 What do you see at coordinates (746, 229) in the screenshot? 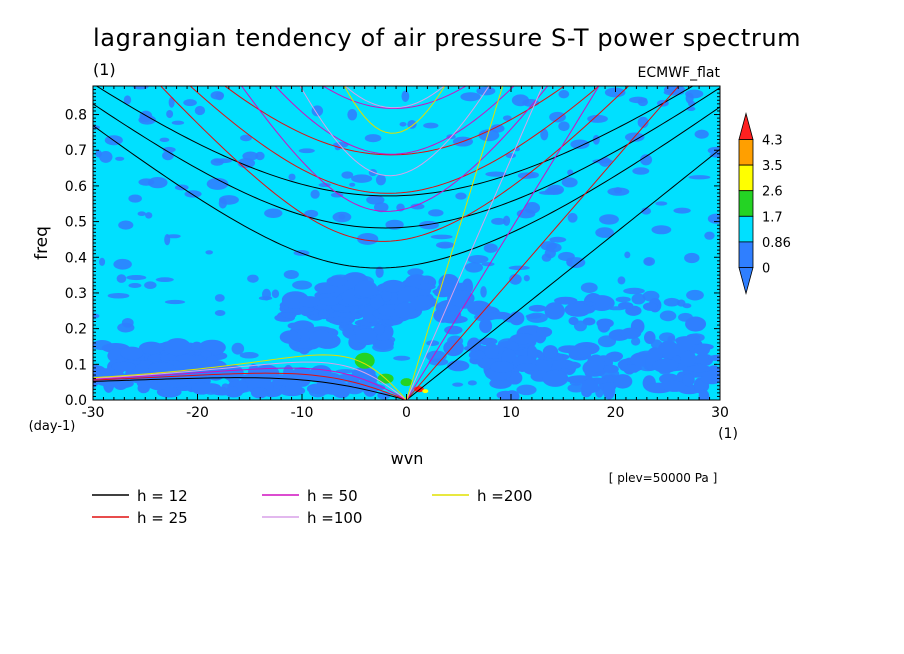
I see `colorbar-segment` at bounding box center [746, 229].